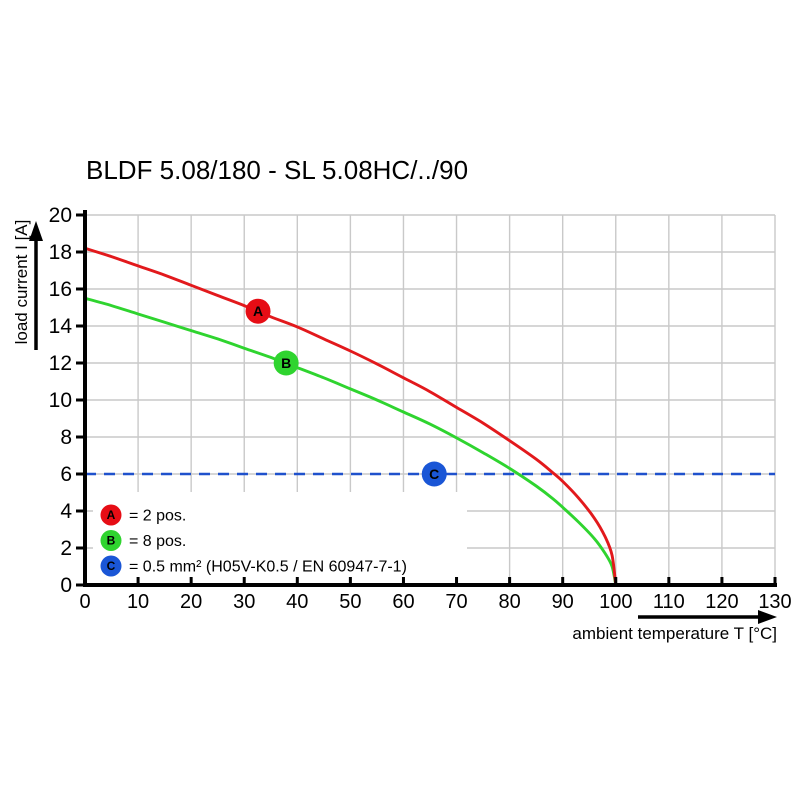 The image size is (800, 800). Describe the element at coordinates (157, 541) in the screenshot. I see `legend-item-B-label: = 8 pos.` at that location.